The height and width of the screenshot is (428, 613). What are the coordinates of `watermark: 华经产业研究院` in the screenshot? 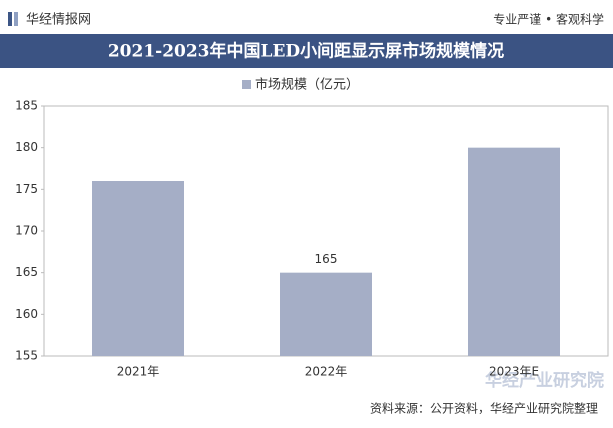 It's located at (544, 380).